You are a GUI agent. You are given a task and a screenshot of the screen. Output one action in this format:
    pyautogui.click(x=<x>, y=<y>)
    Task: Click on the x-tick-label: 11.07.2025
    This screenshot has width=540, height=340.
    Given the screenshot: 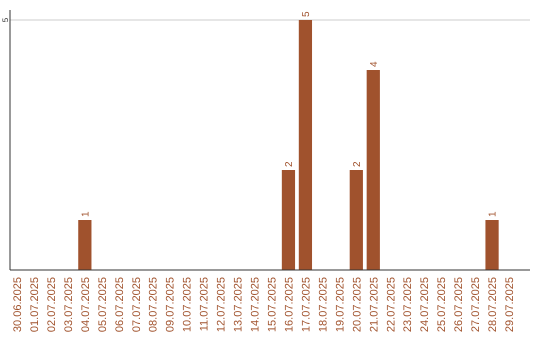 What is the action you would take?
    pyautogui.click(x=204, y=304)
    